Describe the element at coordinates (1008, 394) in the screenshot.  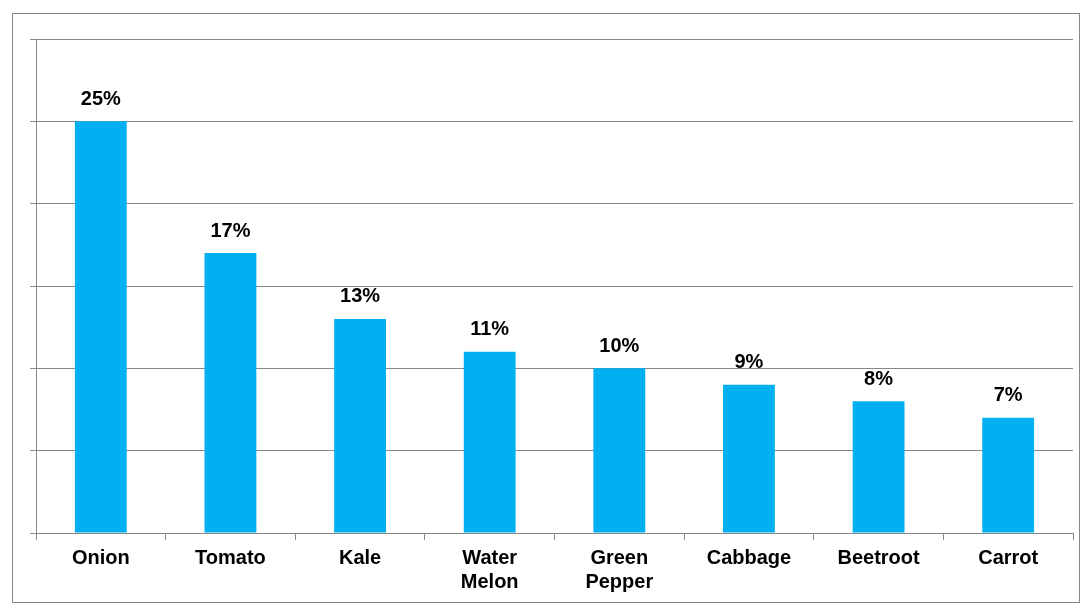
I see `data-label: 7%` at that location.